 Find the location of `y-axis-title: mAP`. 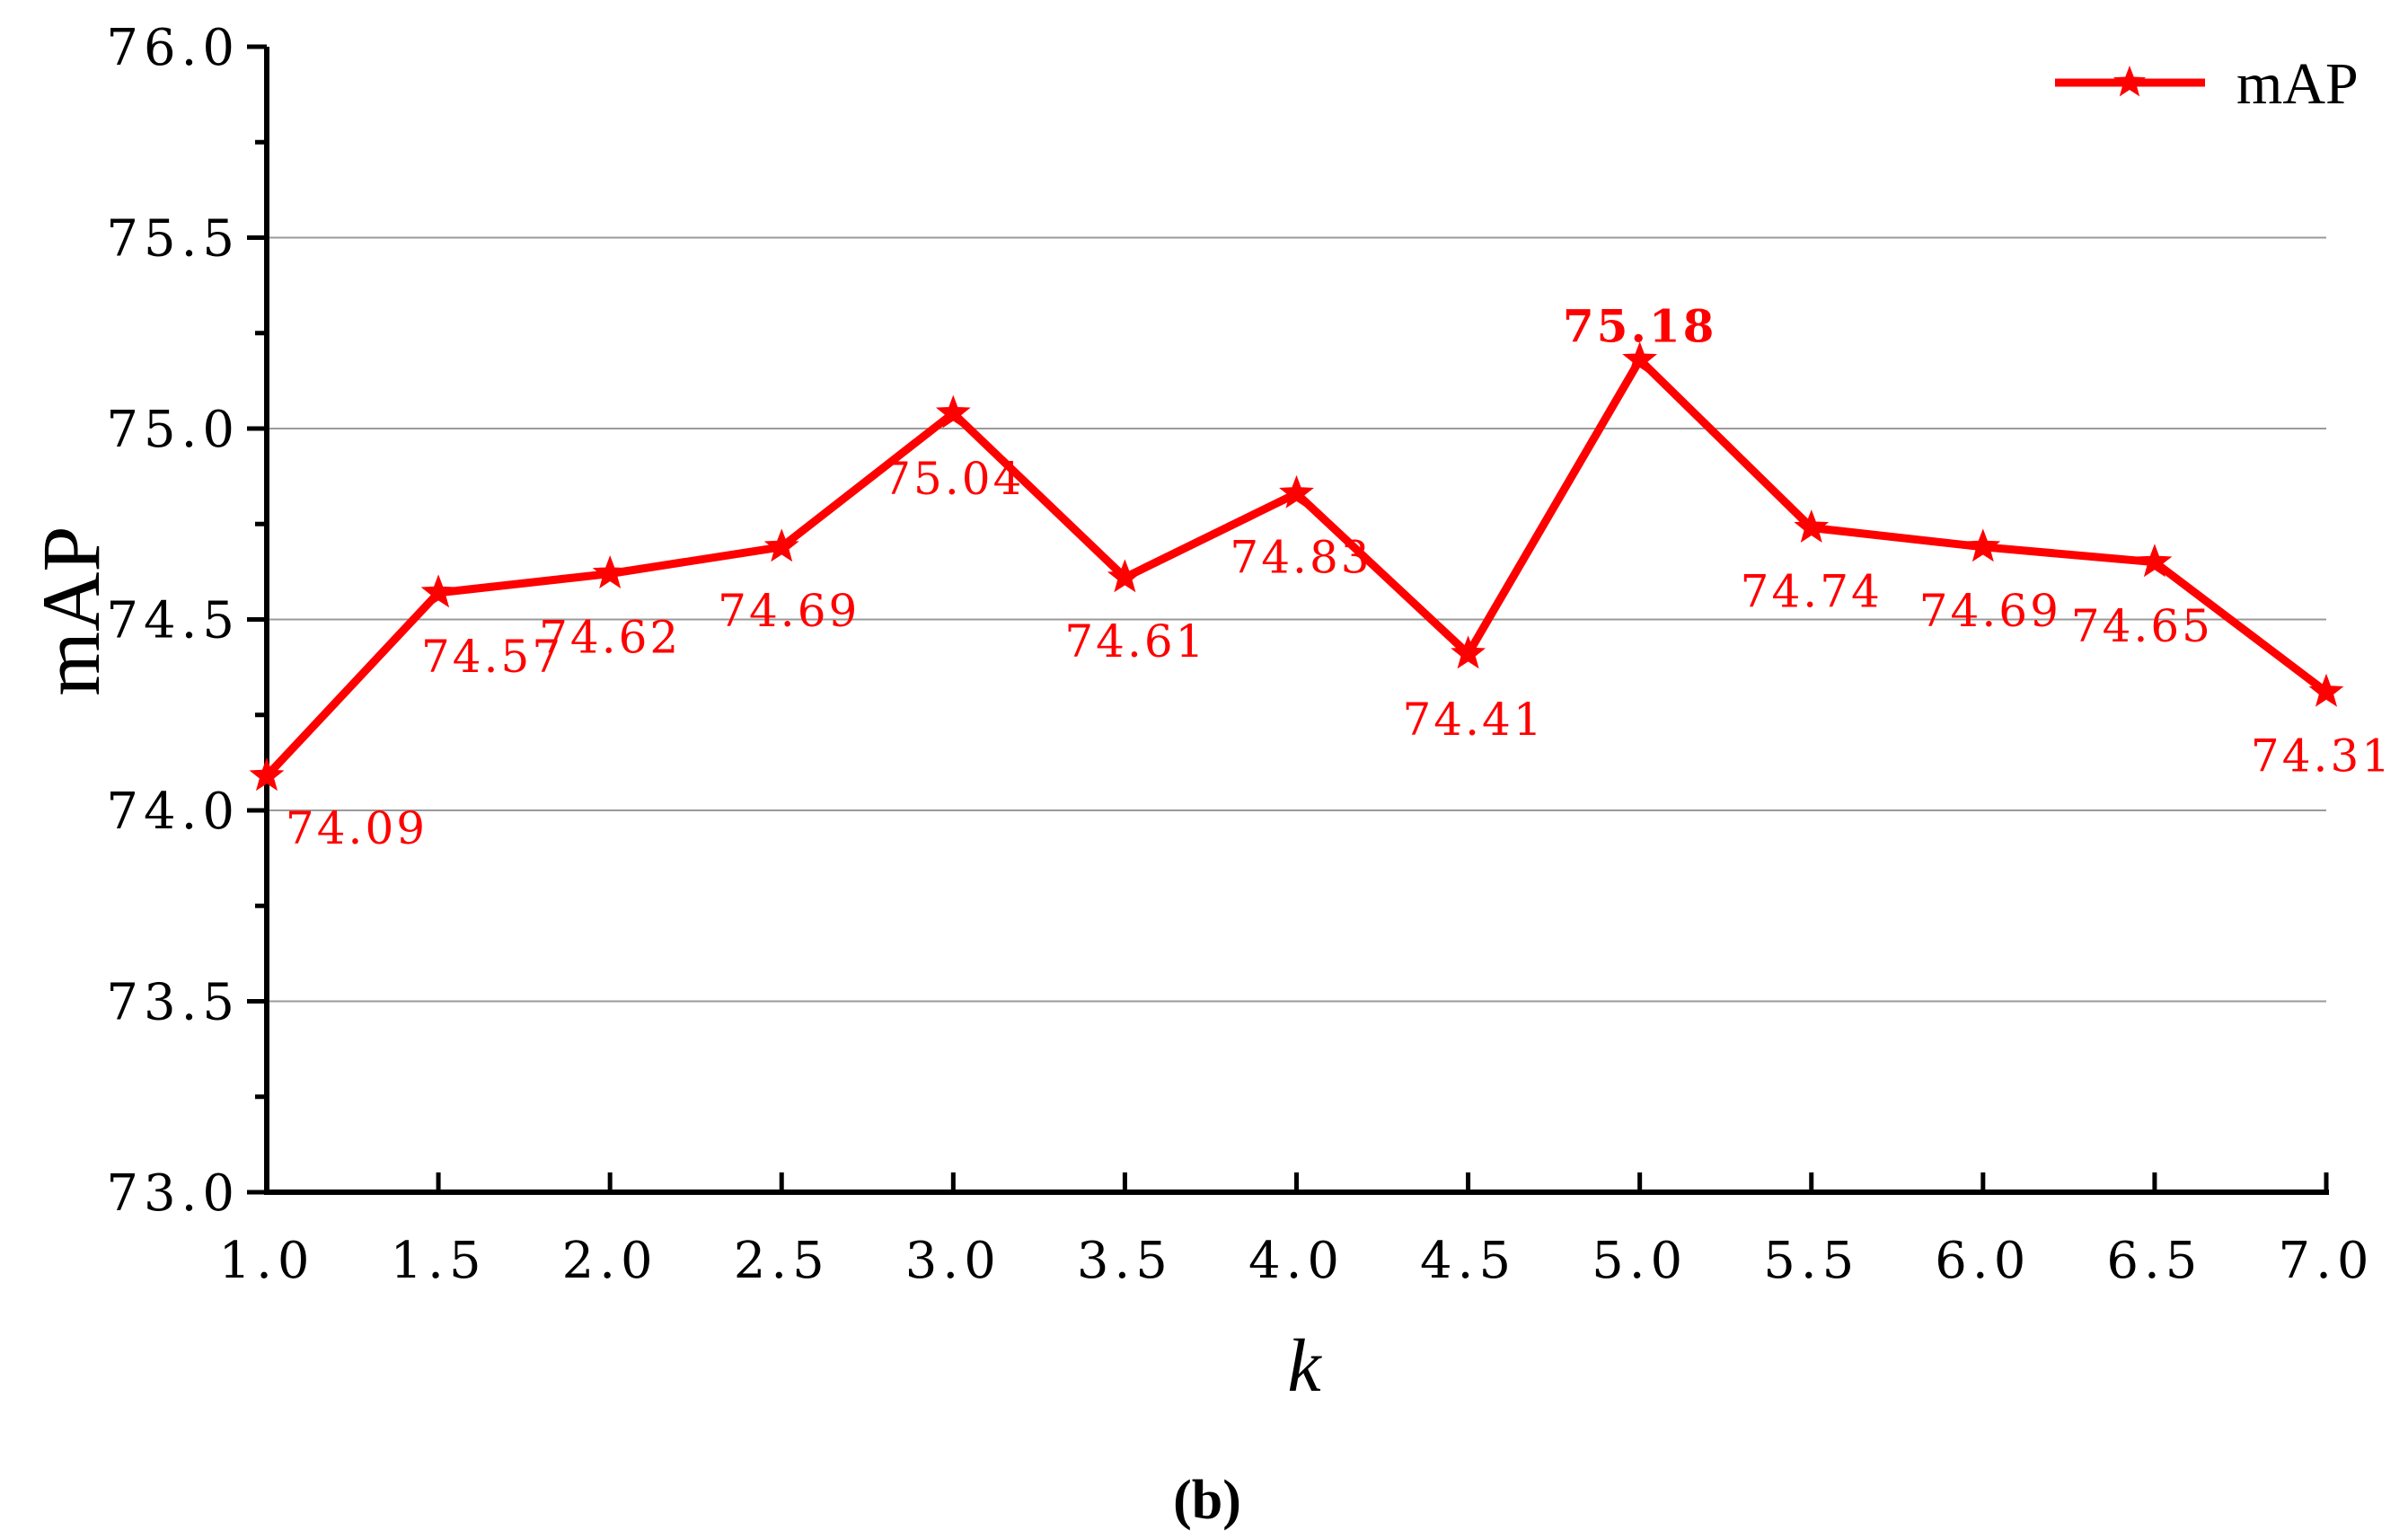

y-axis-title: mAP is located at coordinates (71, 611).